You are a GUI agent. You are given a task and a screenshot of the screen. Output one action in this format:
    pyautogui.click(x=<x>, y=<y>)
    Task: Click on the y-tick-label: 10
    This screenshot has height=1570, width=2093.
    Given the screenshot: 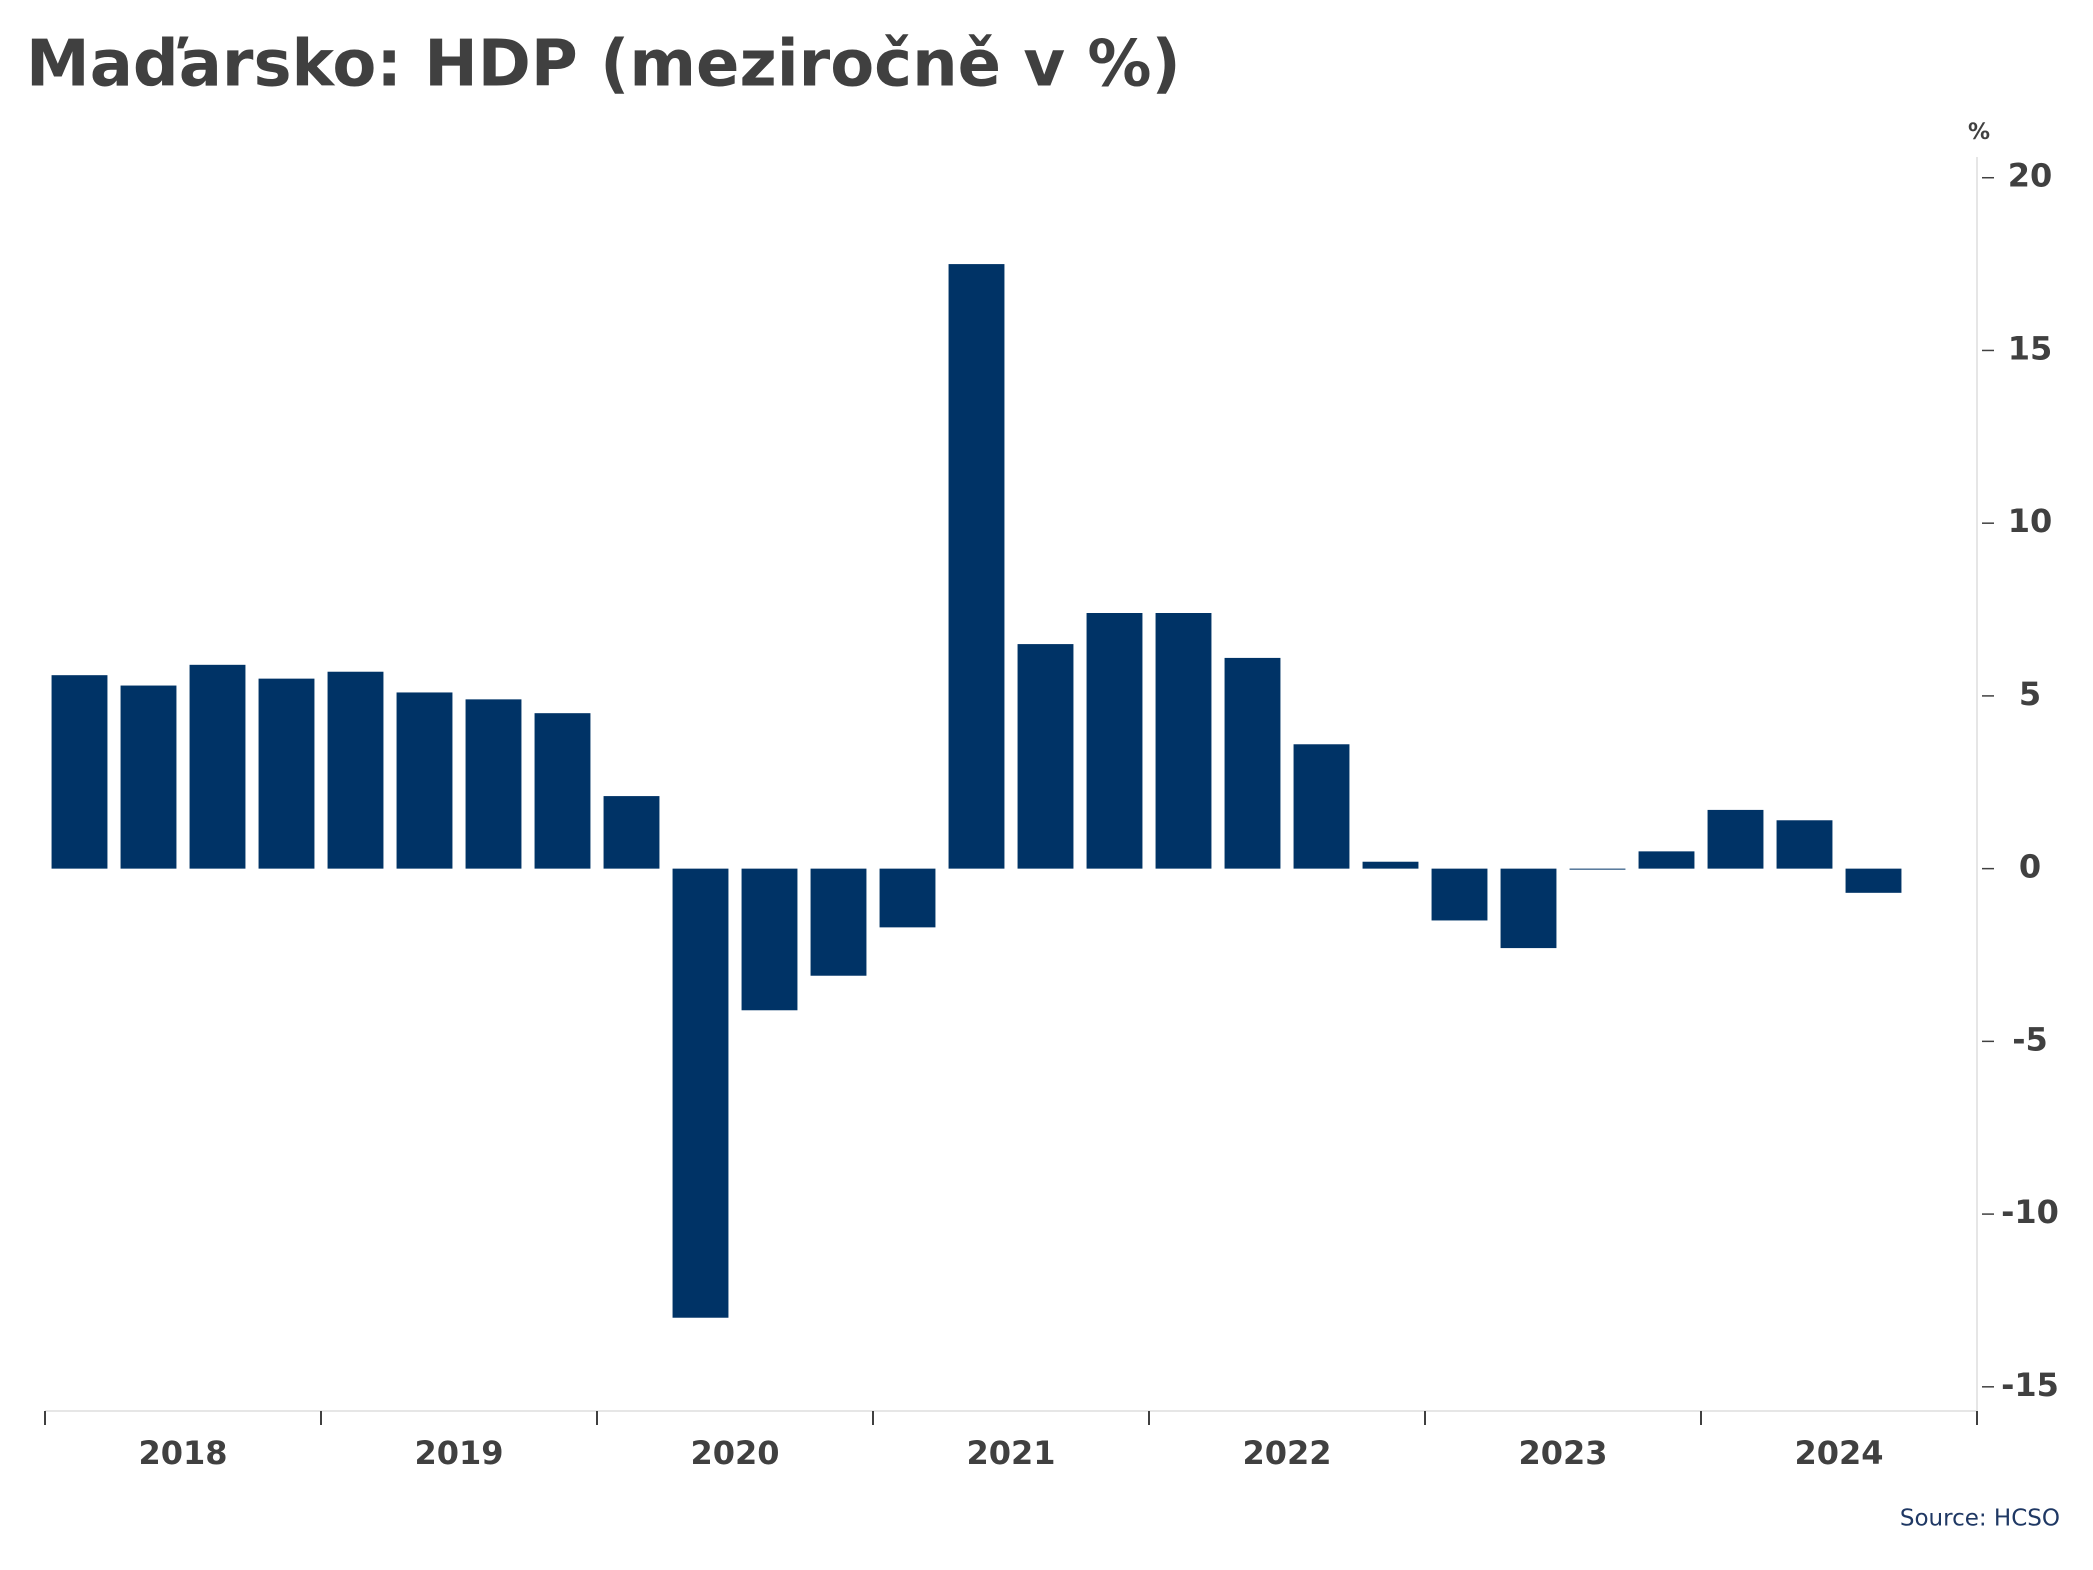 What is the action you would take?
    pyautogui.click(x=2030, y=521)
    